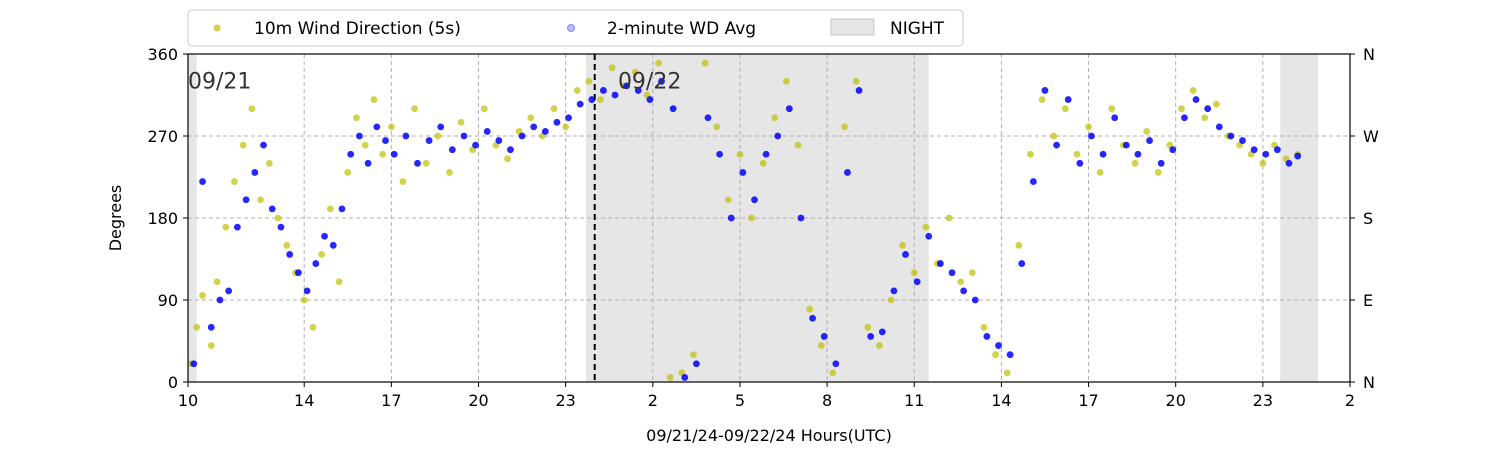 Image resolution: width=1500 pixels, height=450 pixels. I want to click on y-axis-label: Degrees, so click(115, 218).